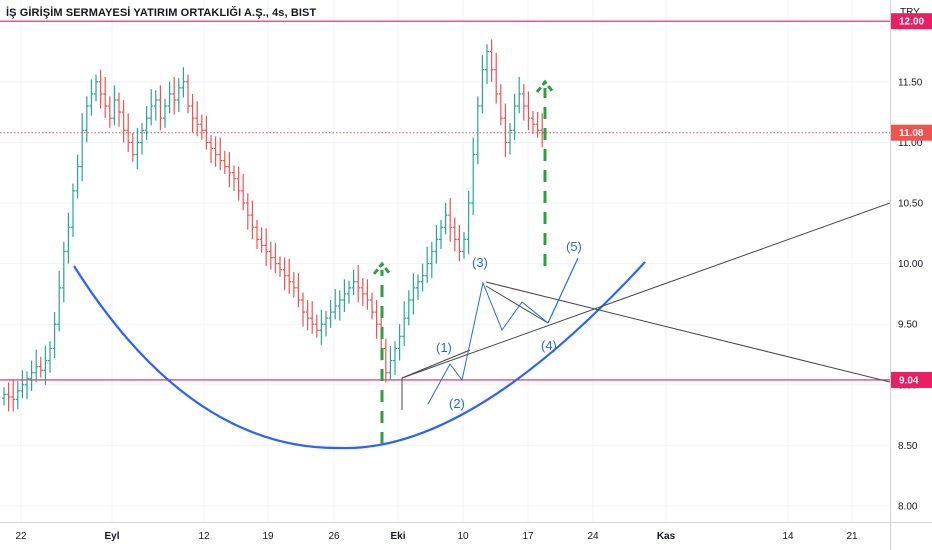  What do you see at coordinates (549, 345) in the screenshot?
I see `wave-label: (4)` at bounding box center [549, 345].